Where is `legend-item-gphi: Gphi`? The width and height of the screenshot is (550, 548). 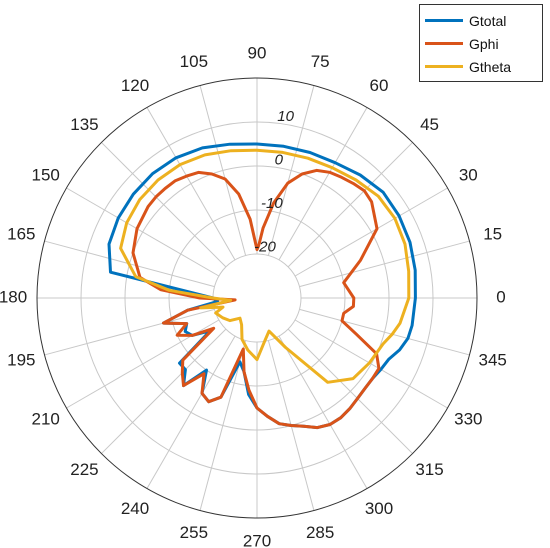 legend-item-gphi: Gphi is located at coordinates (481, 43).